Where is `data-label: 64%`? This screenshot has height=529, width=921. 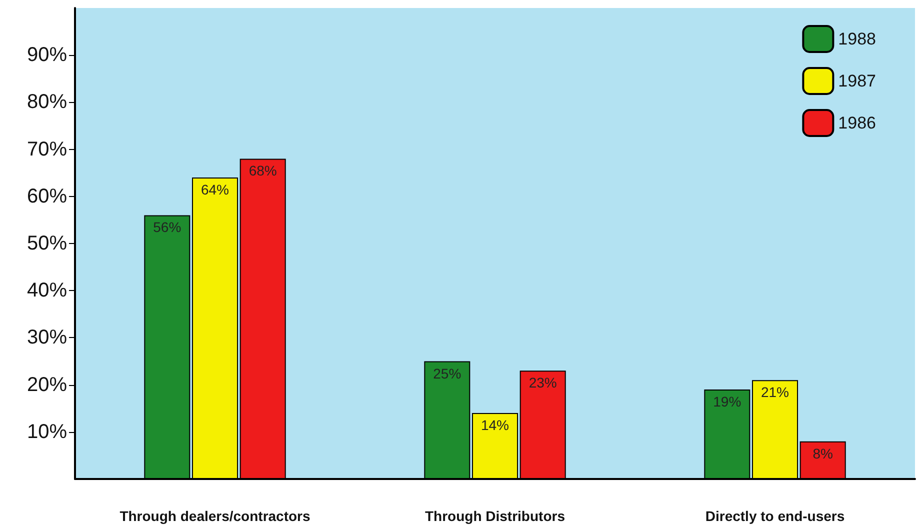 data-label: 64% is located at coordinates (215, 190).